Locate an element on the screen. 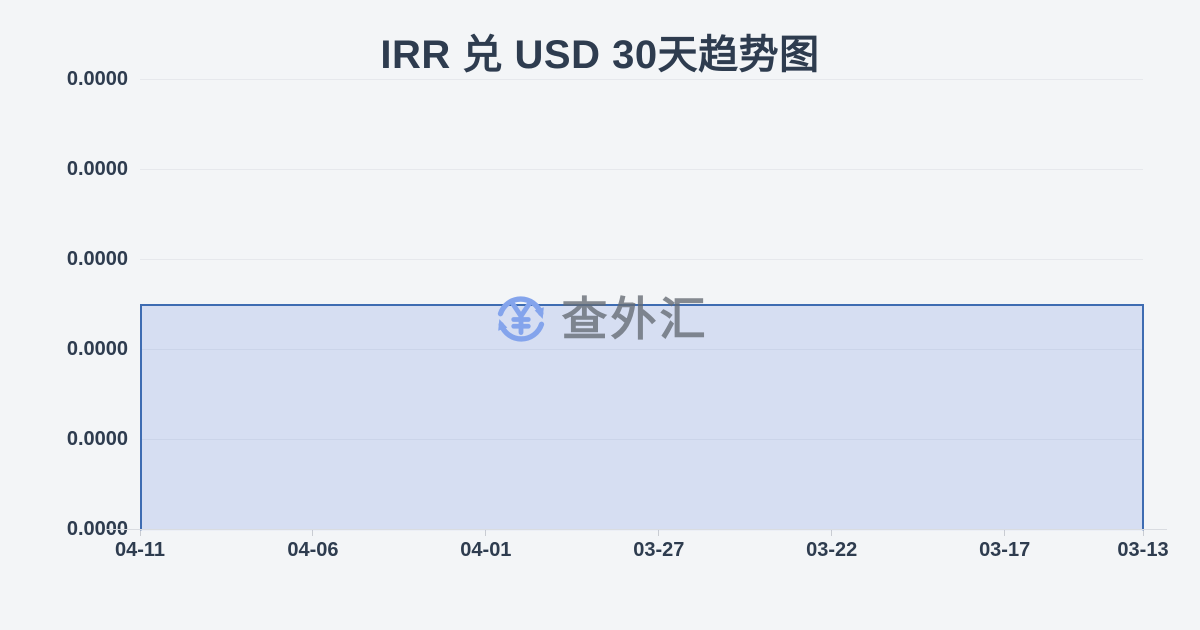  x-axis-tick-label: 03-27 is located at coordinates (659, 550).